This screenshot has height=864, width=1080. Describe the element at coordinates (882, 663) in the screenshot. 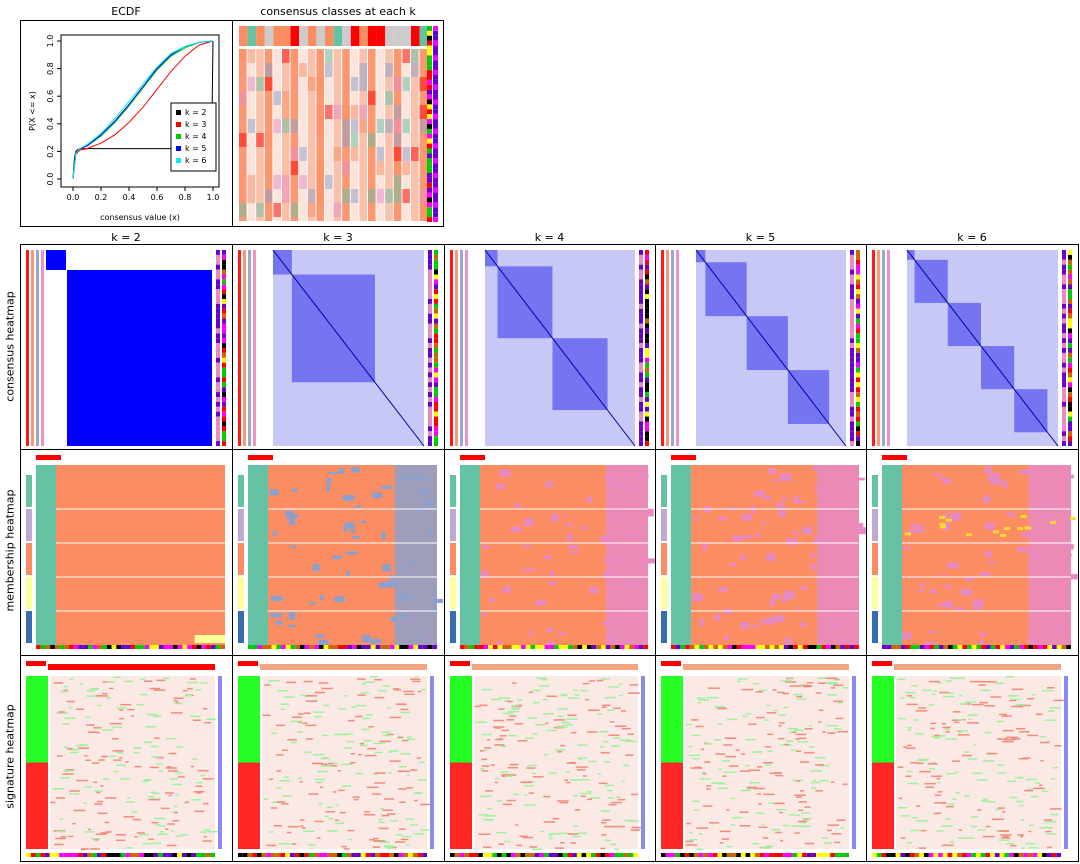

I see `signature-top-bar` at that location.